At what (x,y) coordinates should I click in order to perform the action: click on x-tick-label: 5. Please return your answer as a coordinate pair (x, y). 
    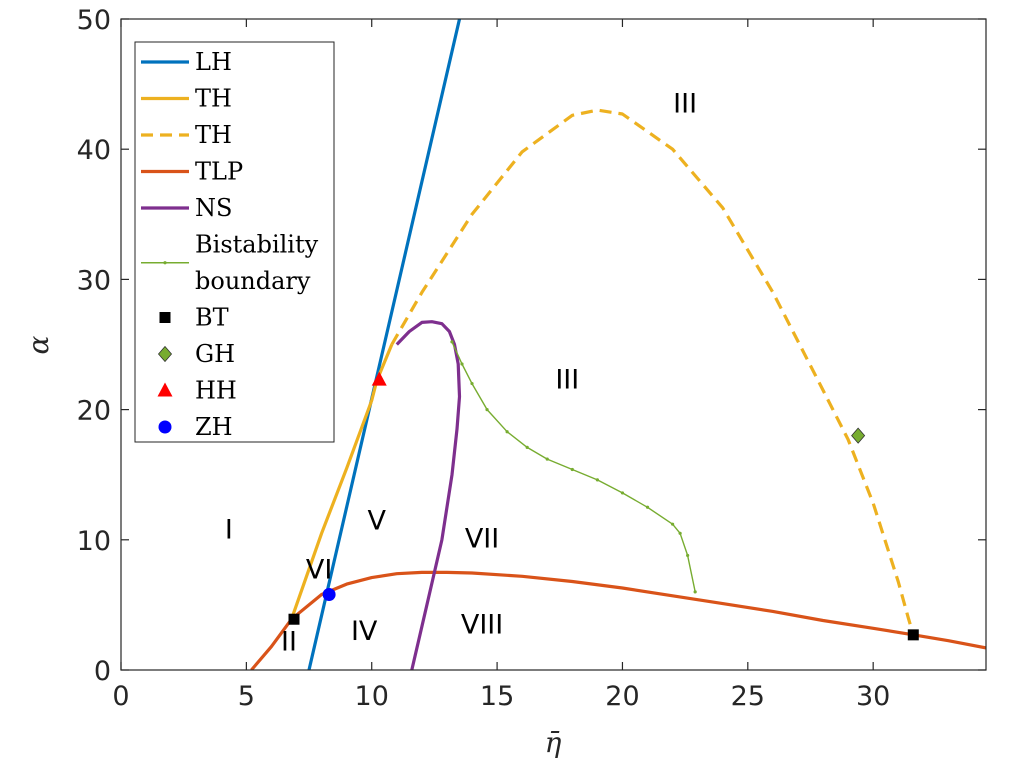
    Looking at the image, I should click on (246, 696).